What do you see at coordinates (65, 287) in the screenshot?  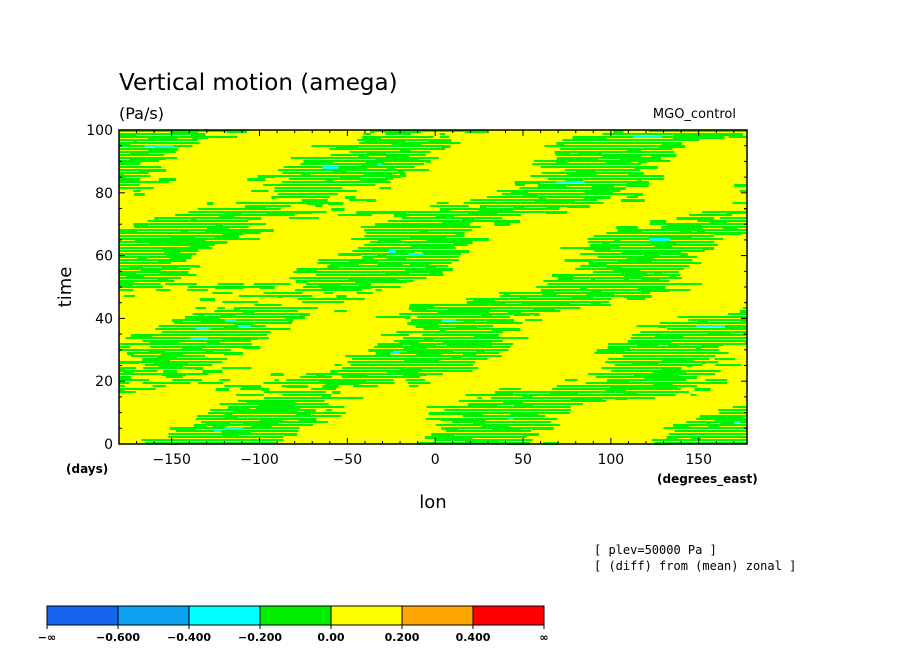 I see `y-axis-label: time` at bounding box center [65, 287].